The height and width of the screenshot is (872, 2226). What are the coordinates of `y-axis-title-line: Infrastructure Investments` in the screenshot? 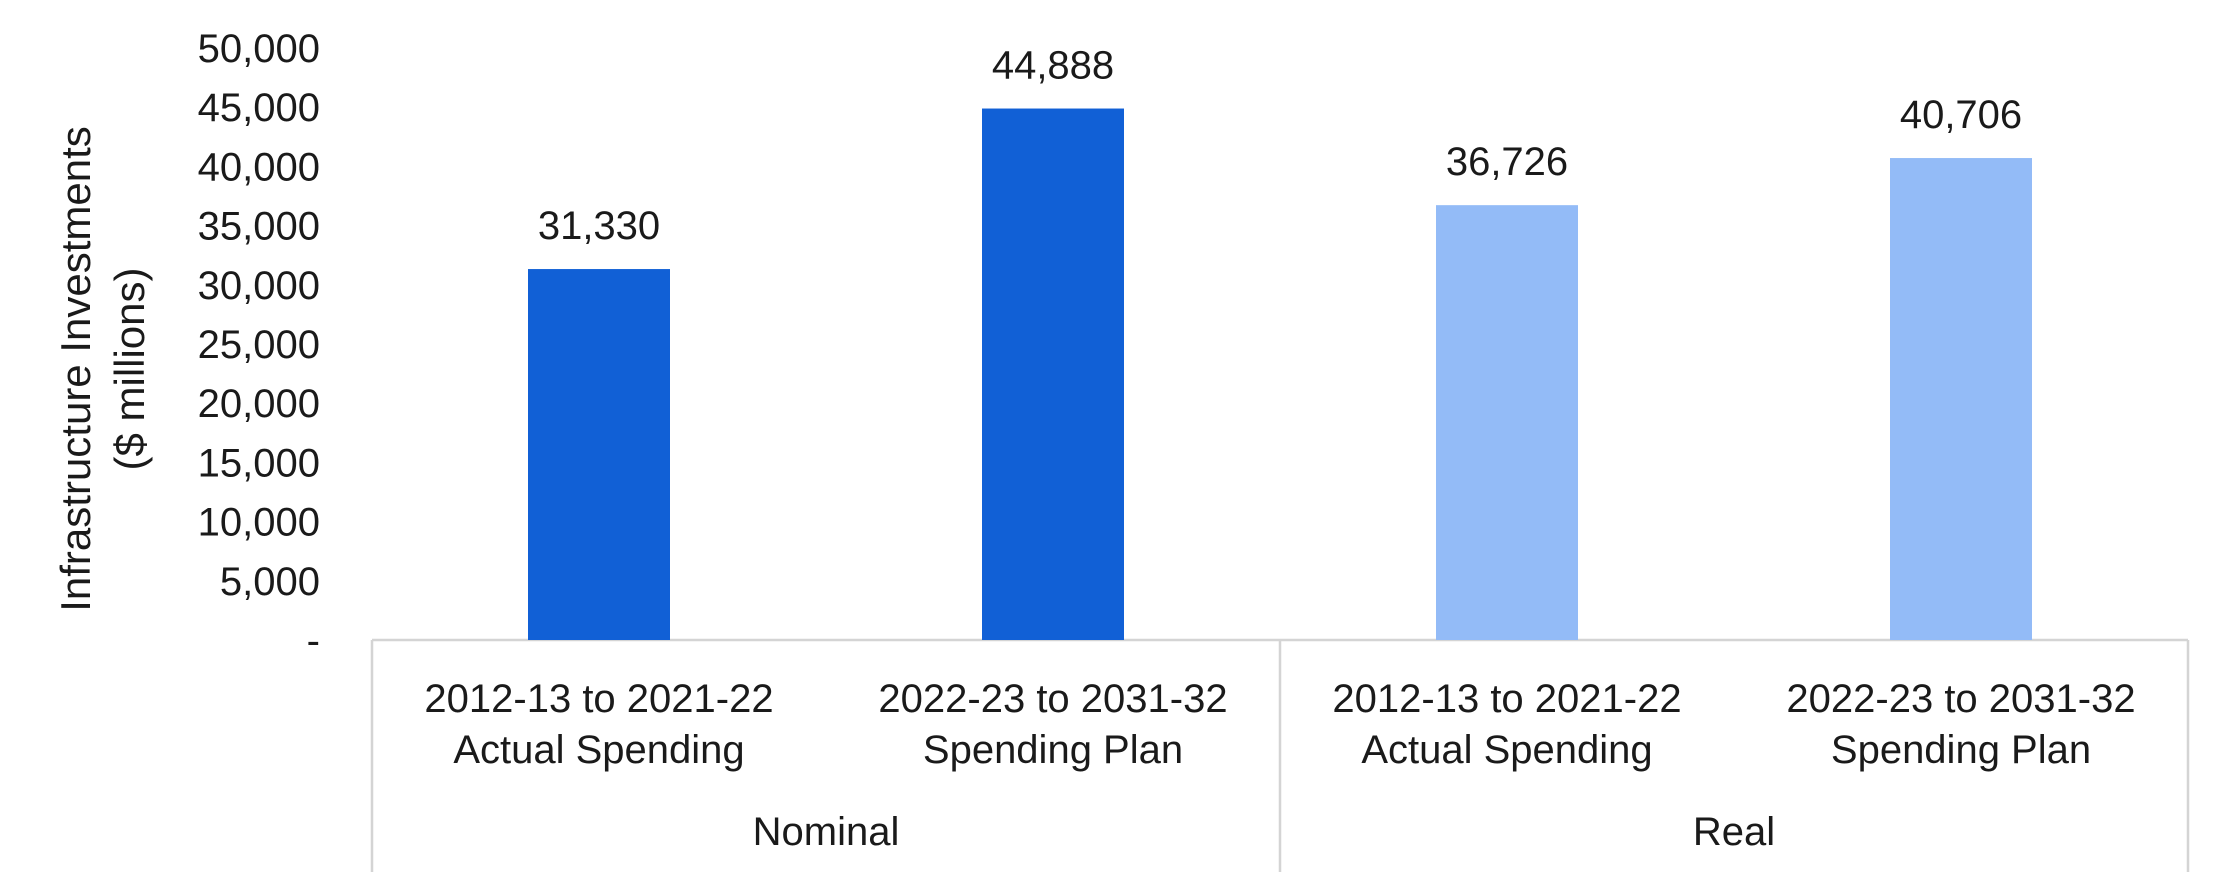 It's located at (75, 369).